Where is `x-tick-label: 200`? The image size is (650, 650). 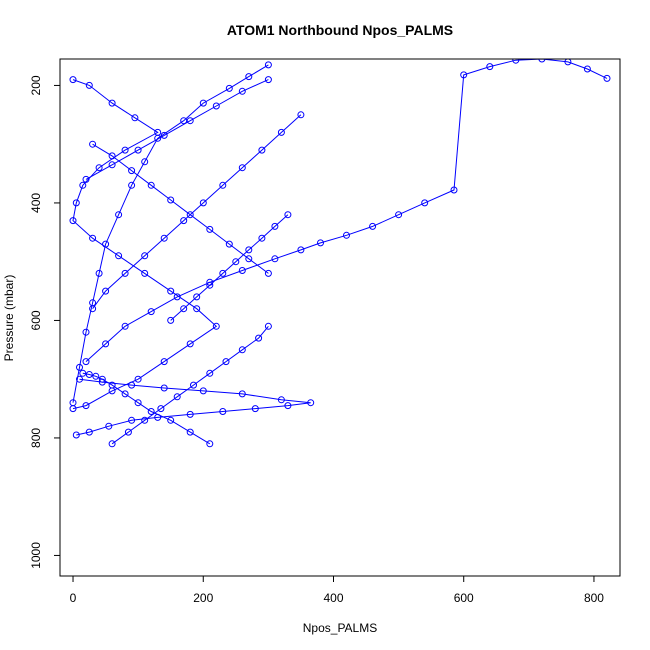
x-tick-label: 200 is located at coordinates (203, 598).